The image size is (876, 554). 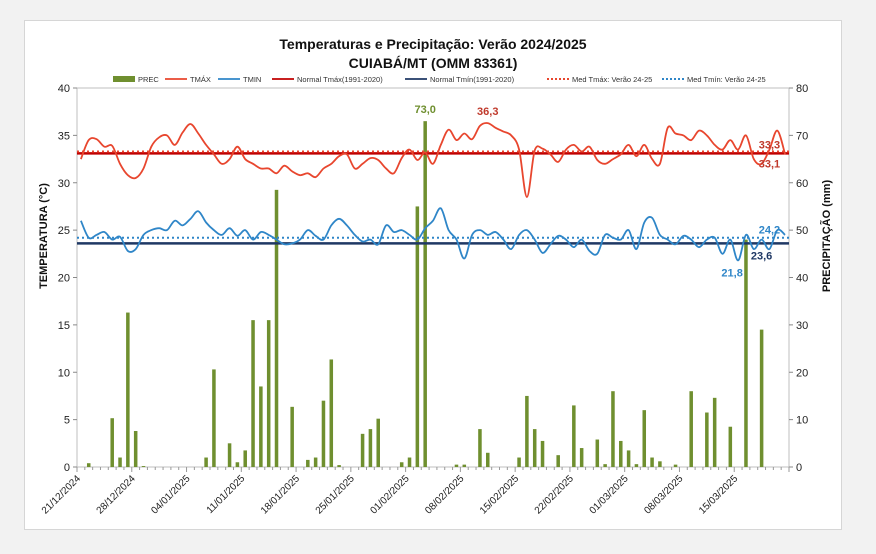 What do you see at coordinates (64, 373) in the screenshot?
I see `y-left-tick-label: 10` at bounding box center [64, 373].